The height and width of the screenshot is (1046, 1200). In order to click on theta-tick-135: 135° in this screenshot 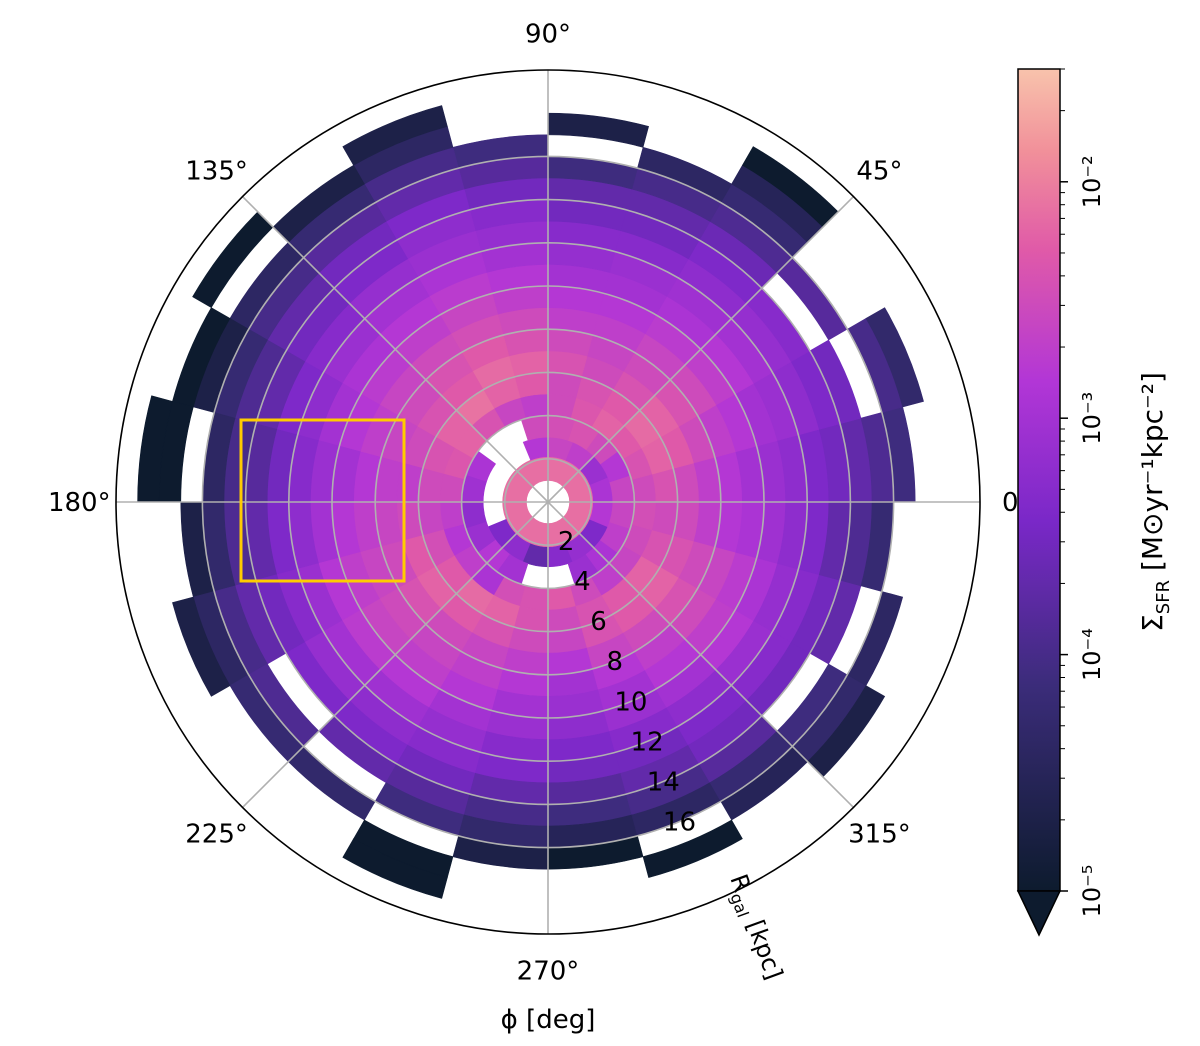, I will do `click(216, 172)`.